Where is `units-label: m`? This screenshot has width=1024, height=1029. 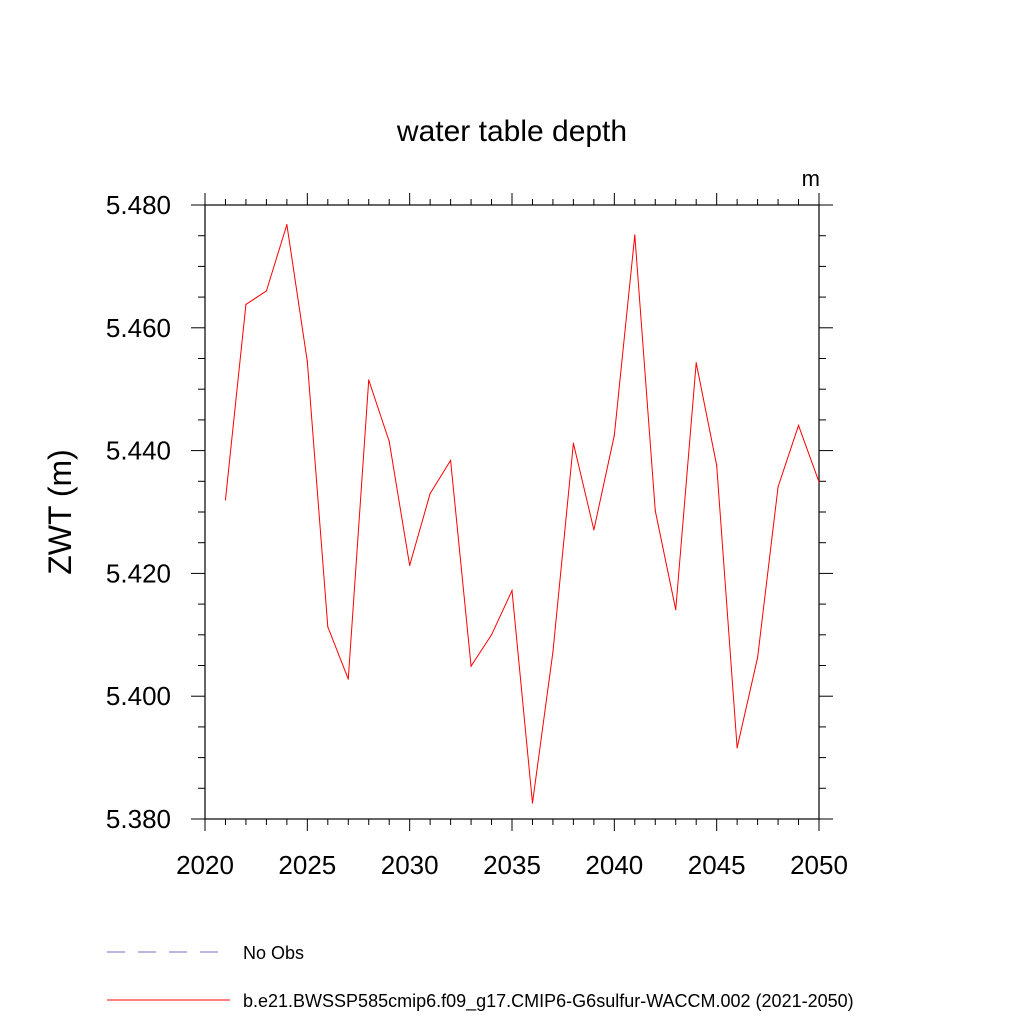 units-label: m is located at coordinates (811, 178).